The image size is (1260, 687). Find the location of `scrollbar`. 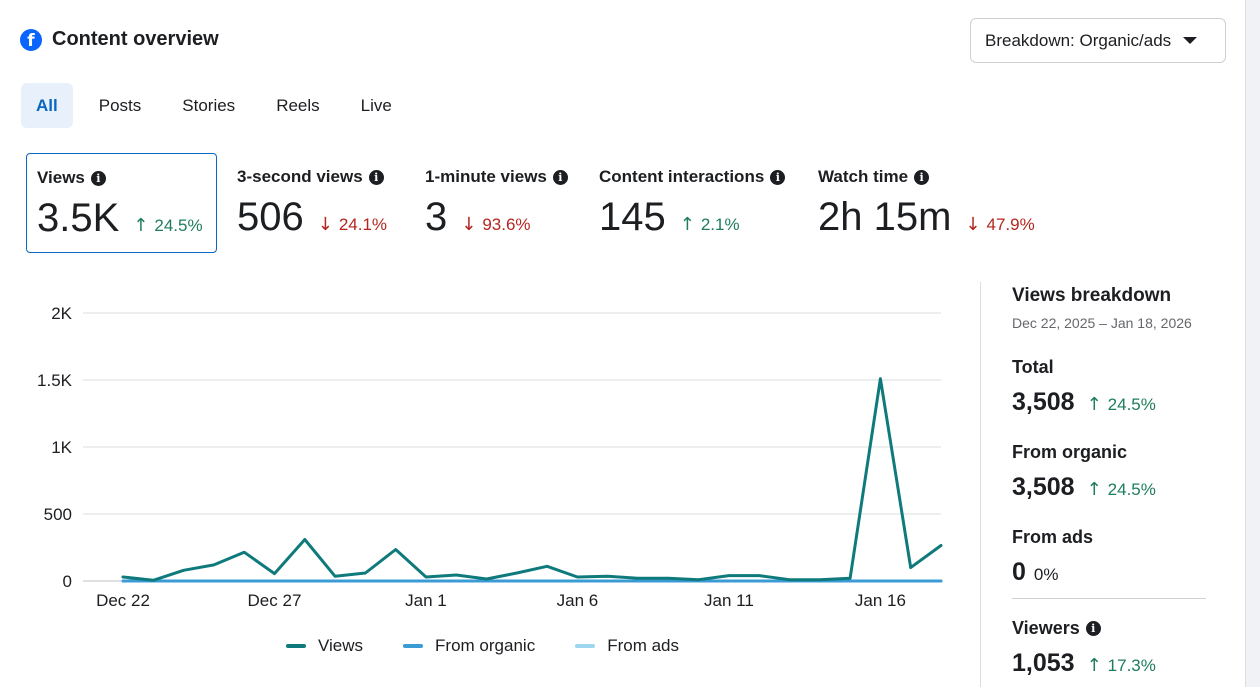

scrollbar is located at coordinates (1252, 343).